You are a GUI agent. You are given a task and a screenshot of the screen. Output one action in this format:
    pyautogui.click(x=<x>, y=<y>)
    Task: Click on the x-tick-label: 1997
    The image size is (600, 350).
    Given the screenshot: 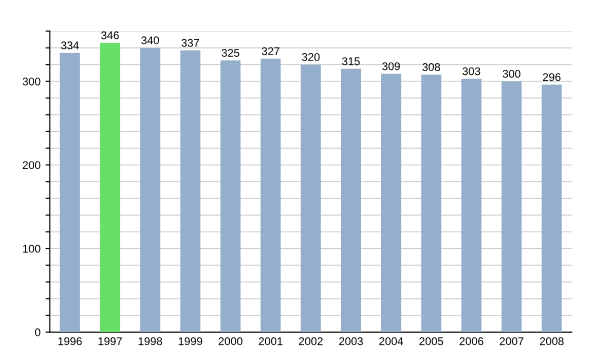 What is the action you would take?
    pyautogui.click(x=110, y=341)
    